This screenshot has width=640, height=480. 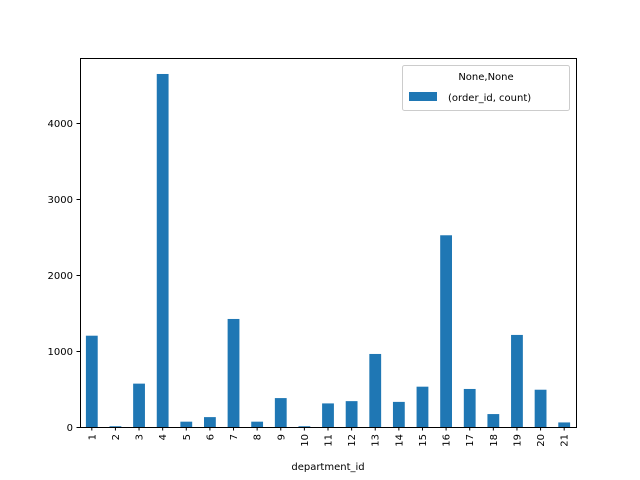 What do you see at coordinates (376, 440) in the screenshot?
I see `x-tick-label: 13` at bounding box center [376, 440].